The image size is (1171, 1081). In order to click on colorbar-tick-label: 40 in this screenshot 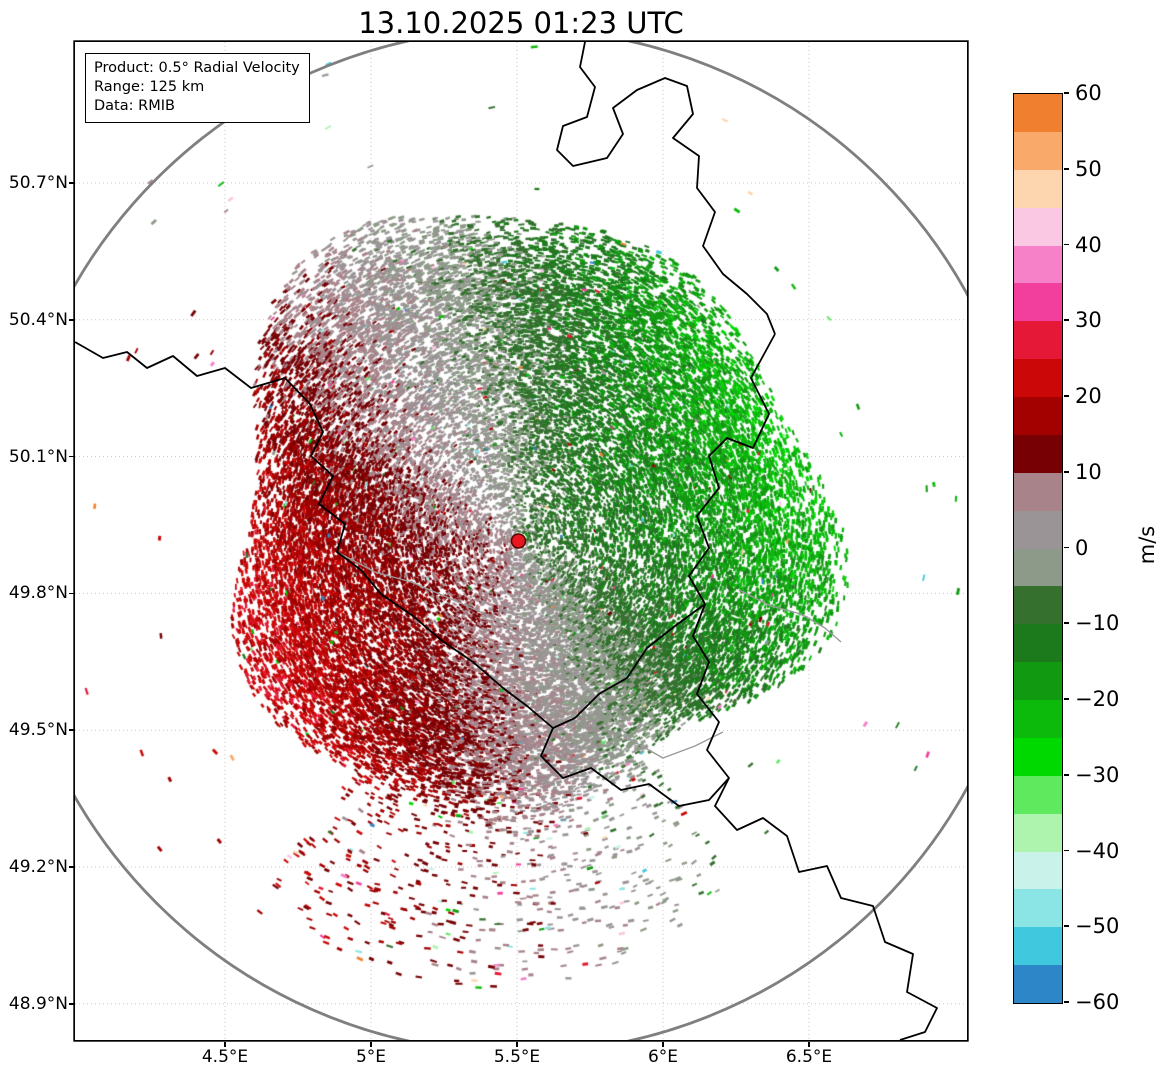, I will do `click(1088, 244)`.